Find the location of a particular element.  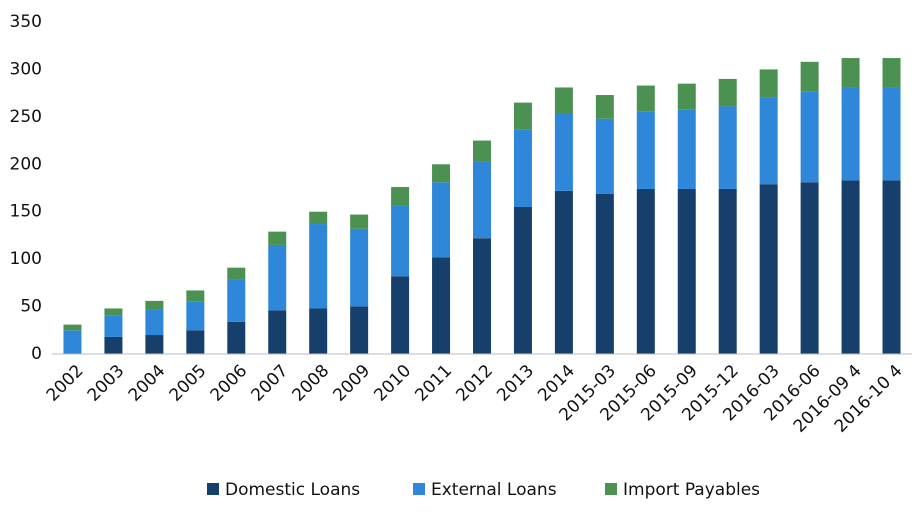

y-tick-label: 150 is located at coordinates (26, 212).